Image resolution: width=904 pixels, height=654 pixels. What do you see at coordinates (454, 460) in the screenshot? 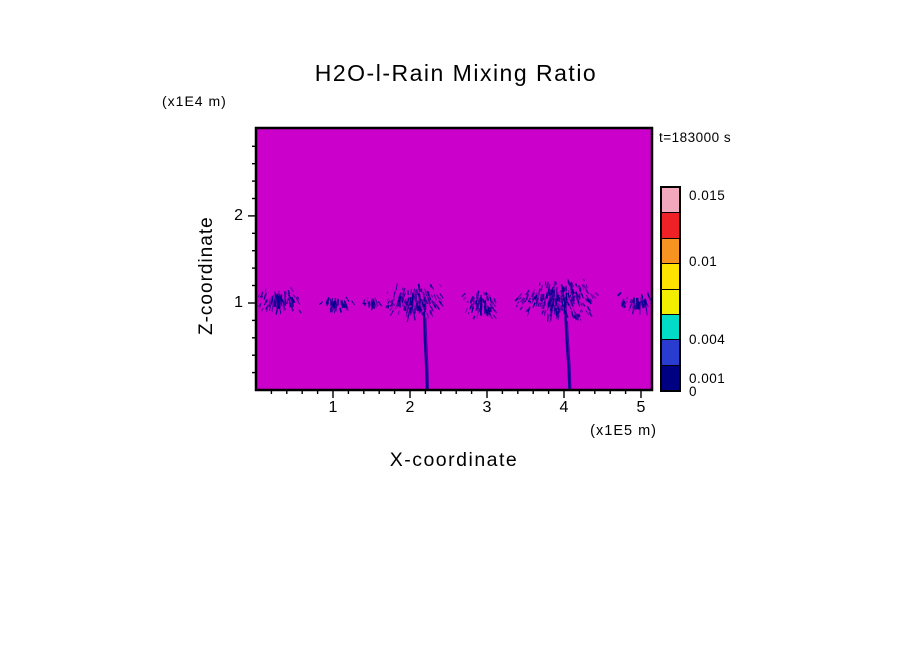
I see `x-axis-label: X-coordinate` at bounding box center [454, 460].